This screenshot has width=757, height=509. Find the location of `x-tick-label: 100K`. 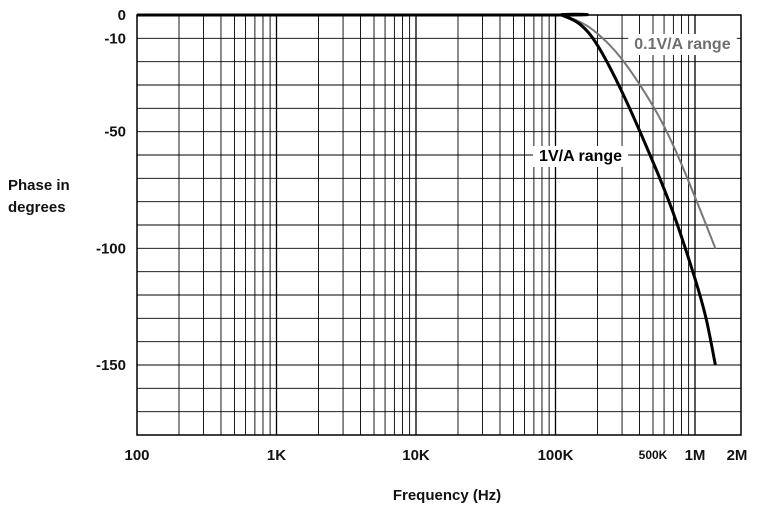

x-tick-label: 100K is located at coordinates (556, 455).